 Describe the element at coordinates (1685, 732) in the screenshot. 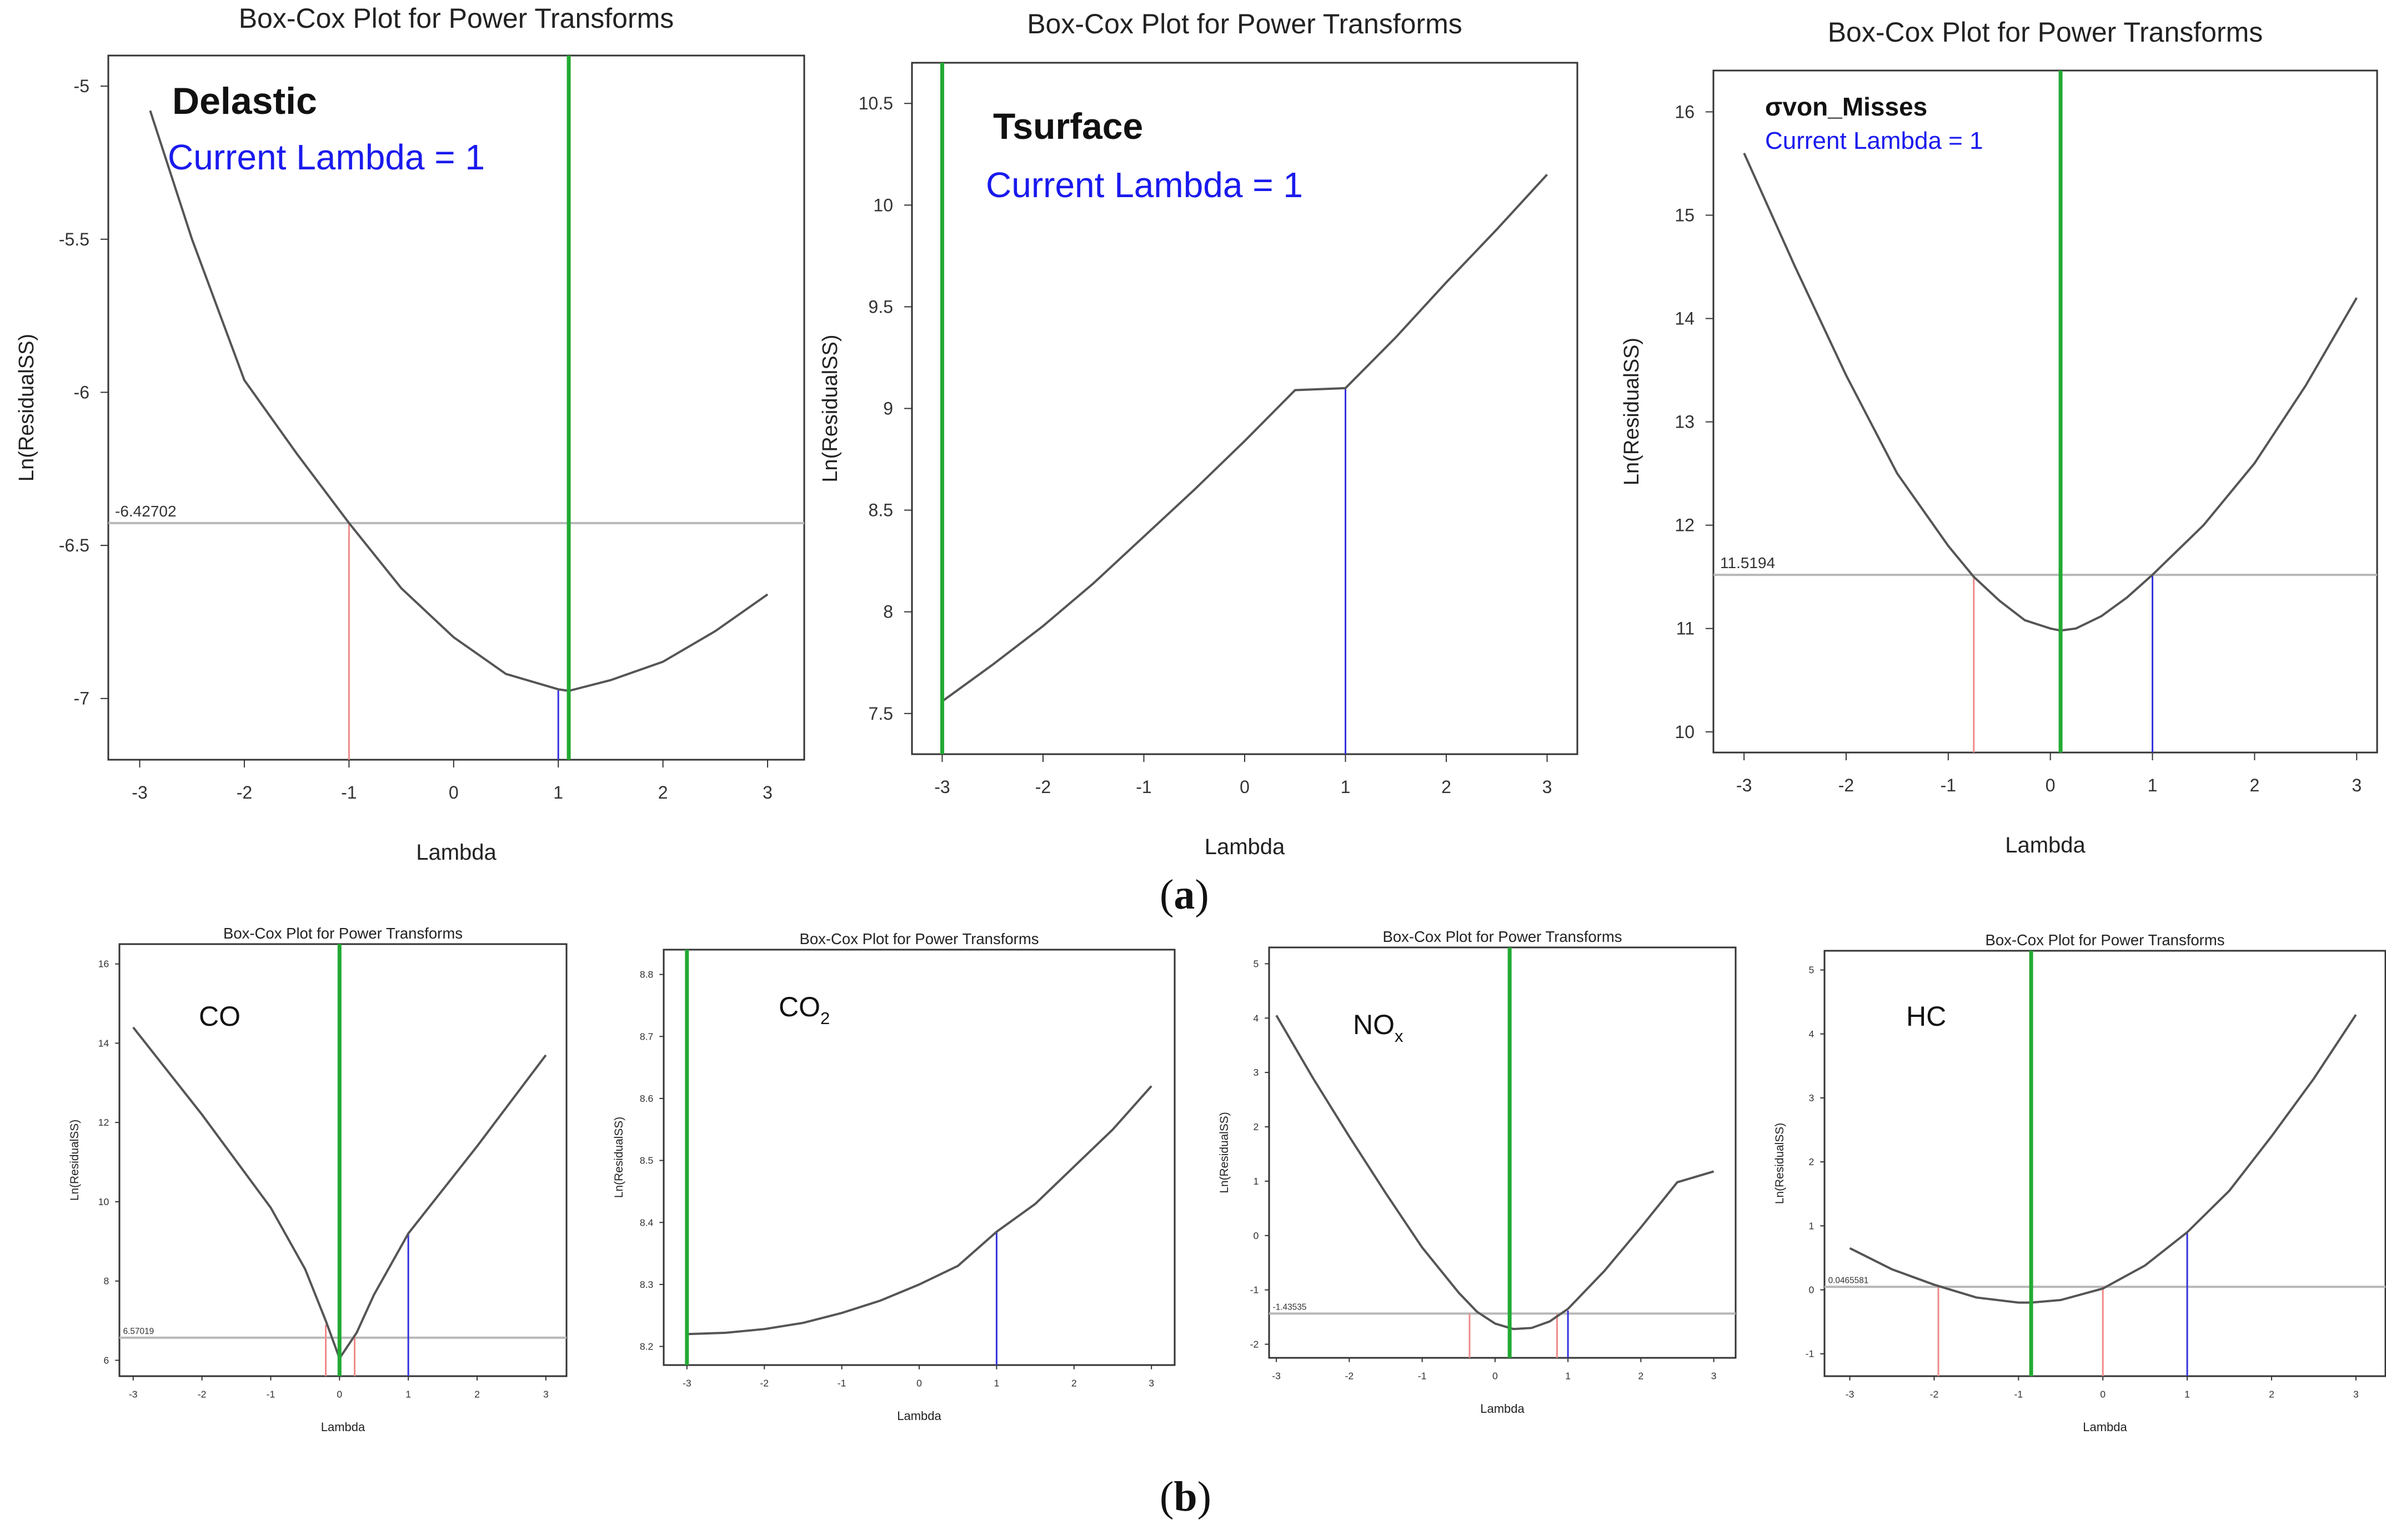

I see `y-tick-label: 10` at that location.